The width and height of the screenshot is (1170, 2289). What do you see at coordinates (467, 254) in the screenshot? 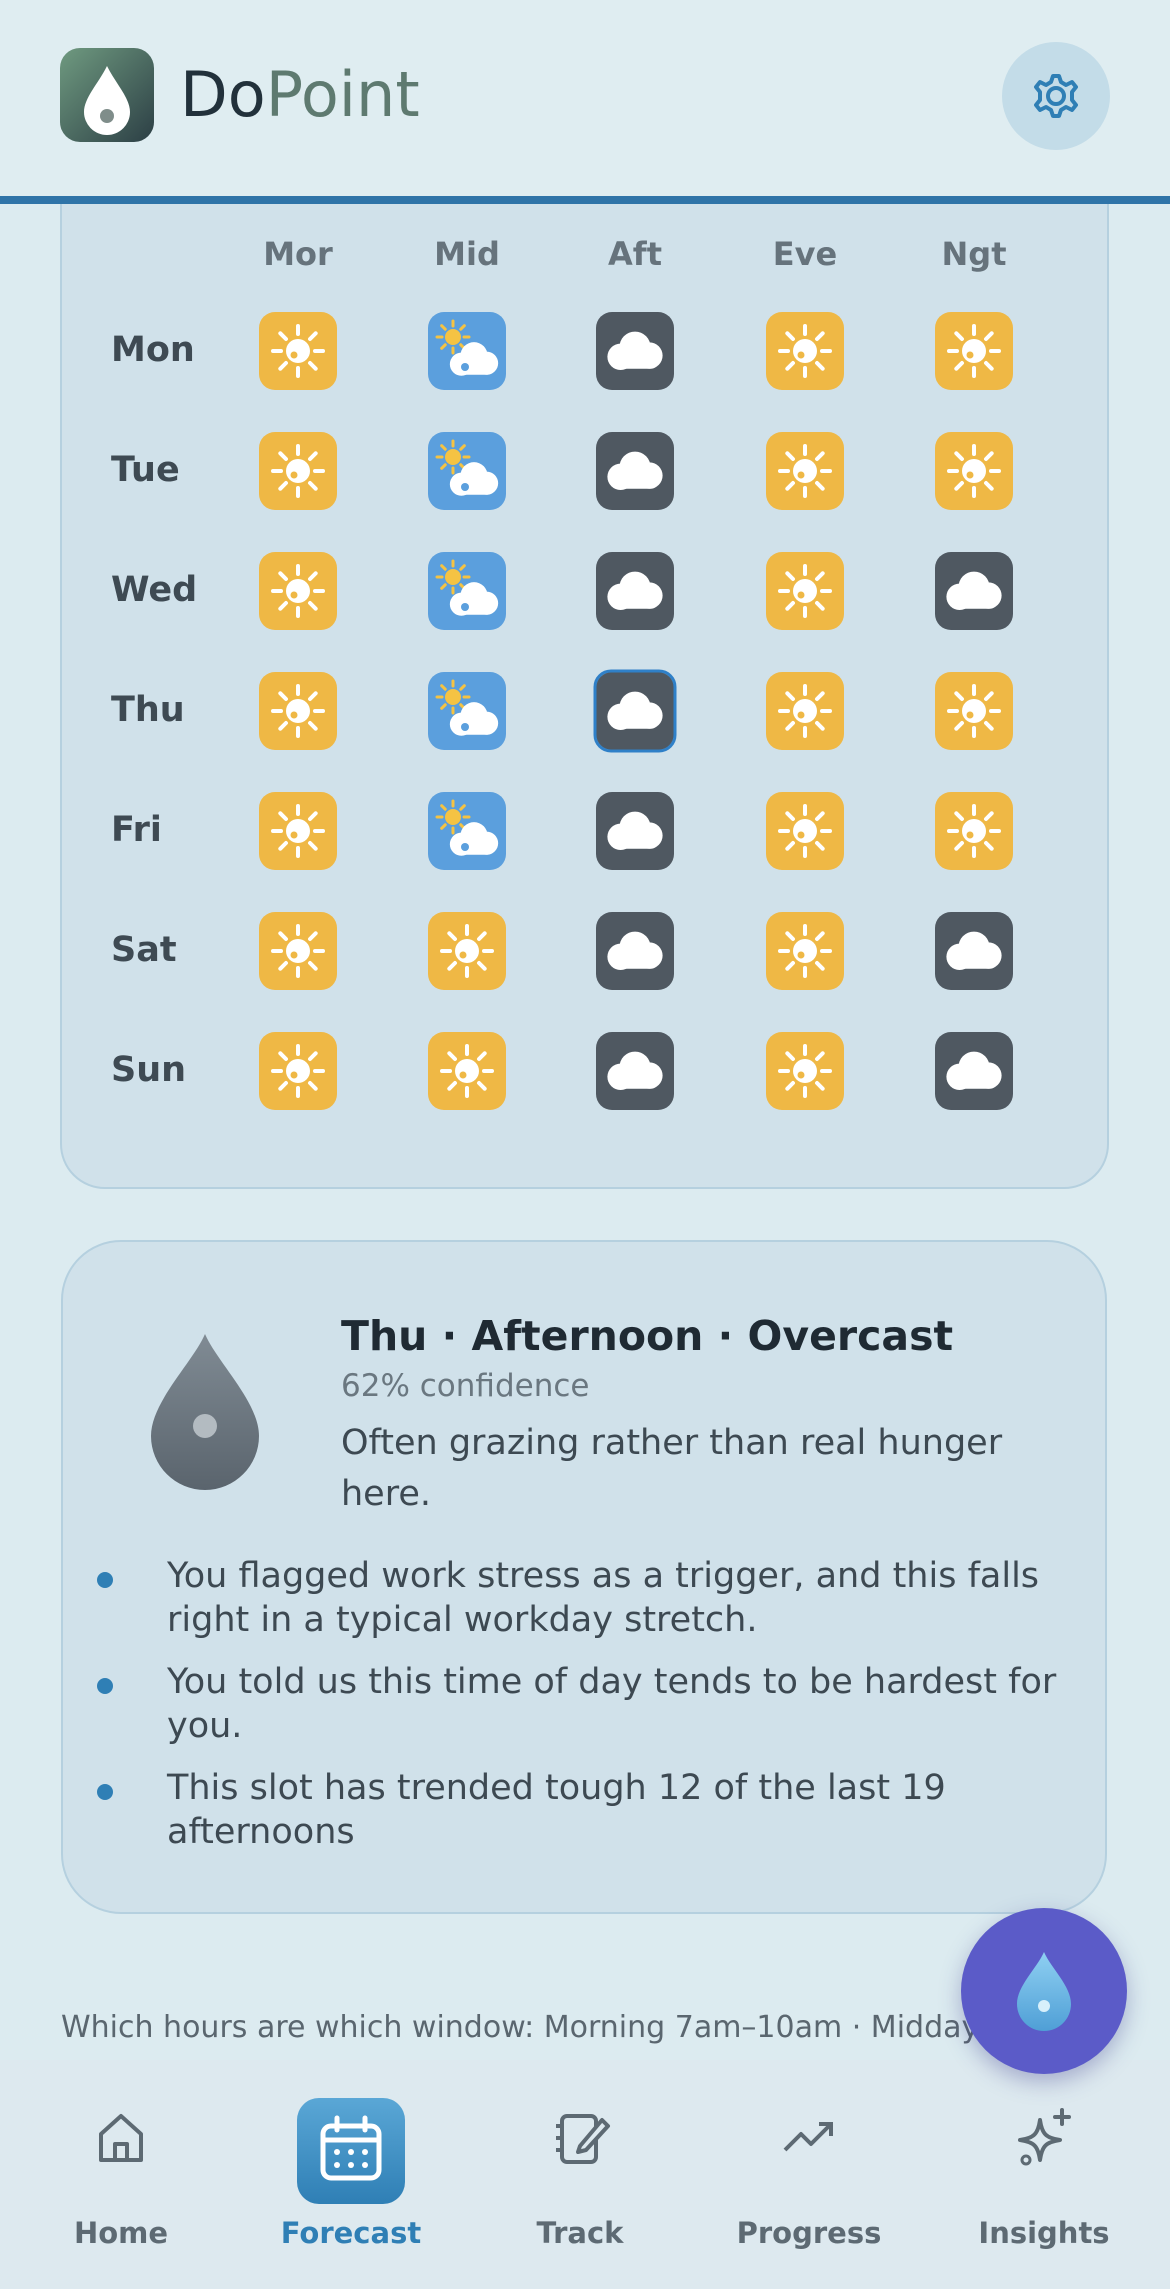
I see `column-label: Mid` at bounding box center [467, 254].